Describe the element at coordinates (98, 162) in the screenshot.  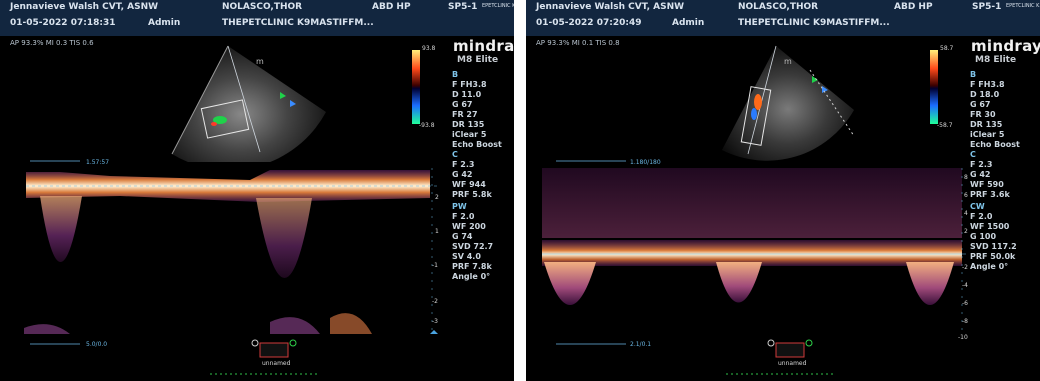
I see `left-time-label: 1.57:57` at that location.